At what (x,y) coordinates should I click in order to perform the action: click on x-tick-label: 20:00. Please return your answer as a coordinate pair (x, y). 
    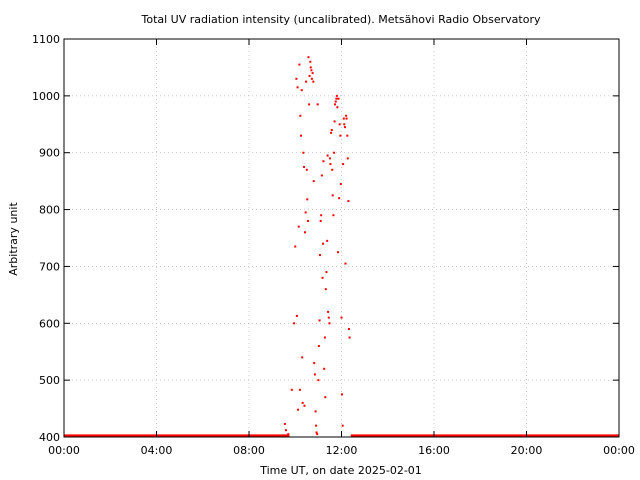
    Looking at the image, I should click on (527, 450).